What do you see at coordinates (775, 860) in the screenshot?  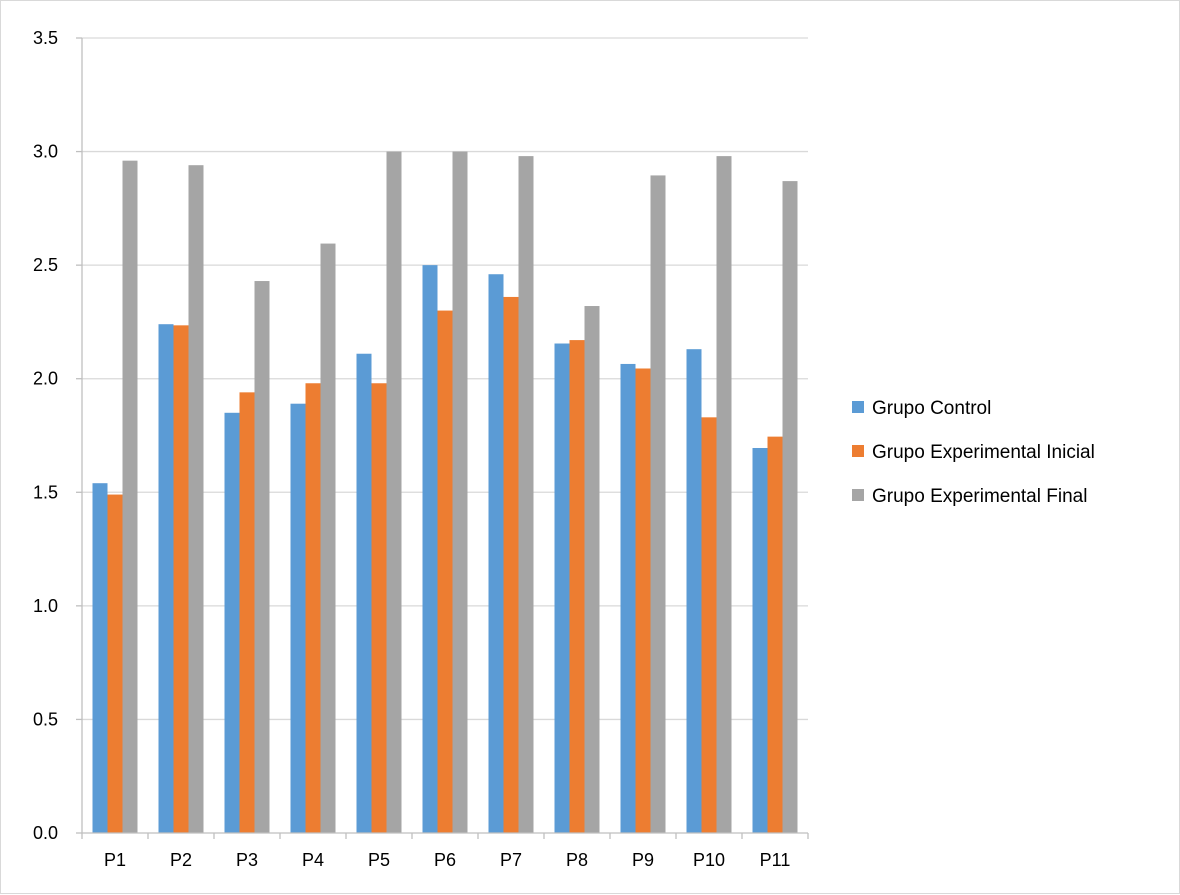 I see `x-tick-label: P11` at bounding box center [775, 860].